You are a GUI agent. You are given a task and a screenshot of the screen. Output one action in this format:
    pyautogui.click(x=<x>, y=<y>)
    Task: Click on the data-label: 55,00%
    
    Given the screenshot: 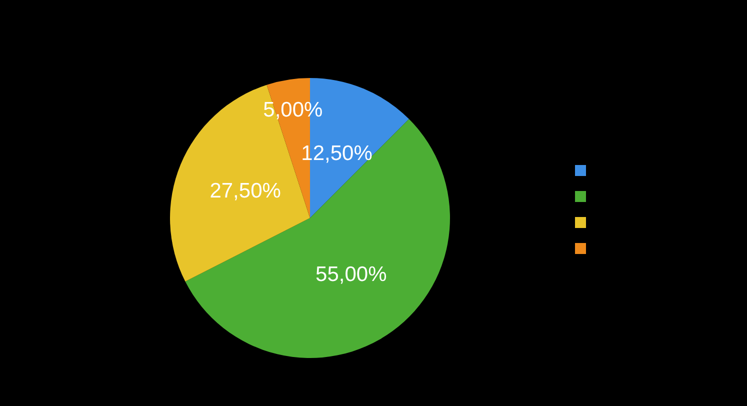 What is the action you would take?
    pyautogui.click(x=351, y=274)
    